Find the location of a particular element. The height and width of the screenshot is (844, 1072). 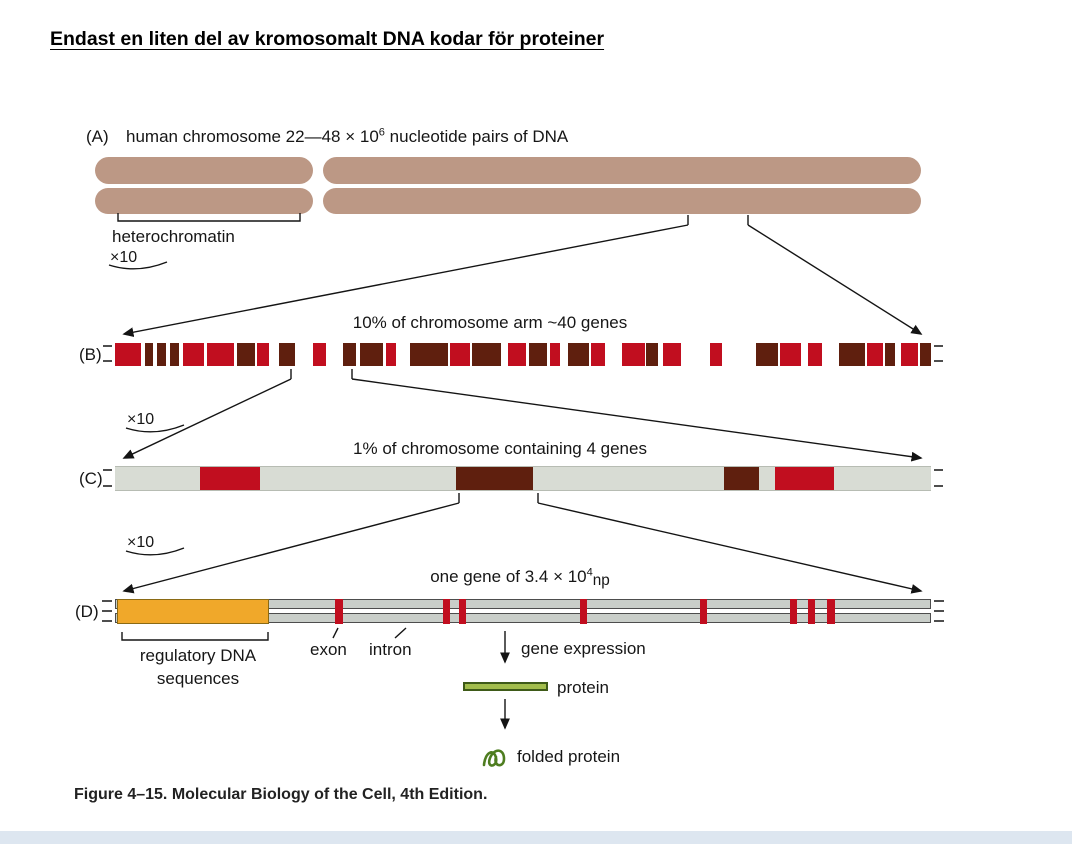

panel-d-heading-pre: one gene of 3.4 × 10 is located at coordinates (508, 576).